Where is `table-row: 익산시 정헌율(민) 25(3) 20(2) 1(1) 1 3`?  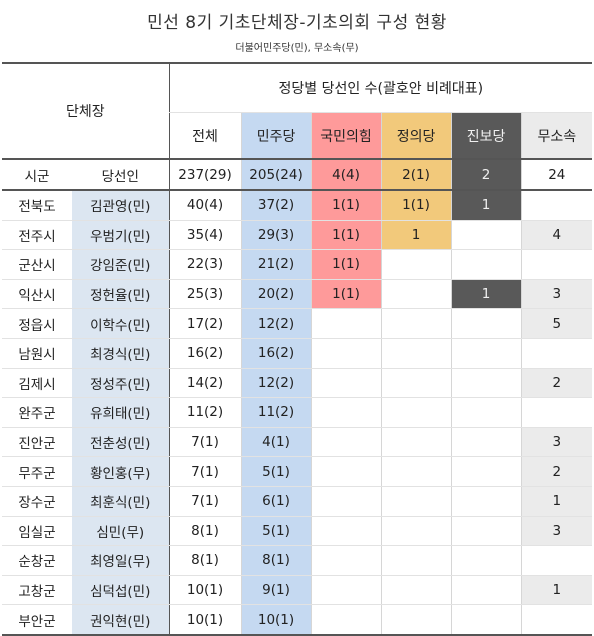
table-row: 익산시 정헌율(민) 25(3) 20(2) 1(1) 1 3 is located at coordinates (297, 294).